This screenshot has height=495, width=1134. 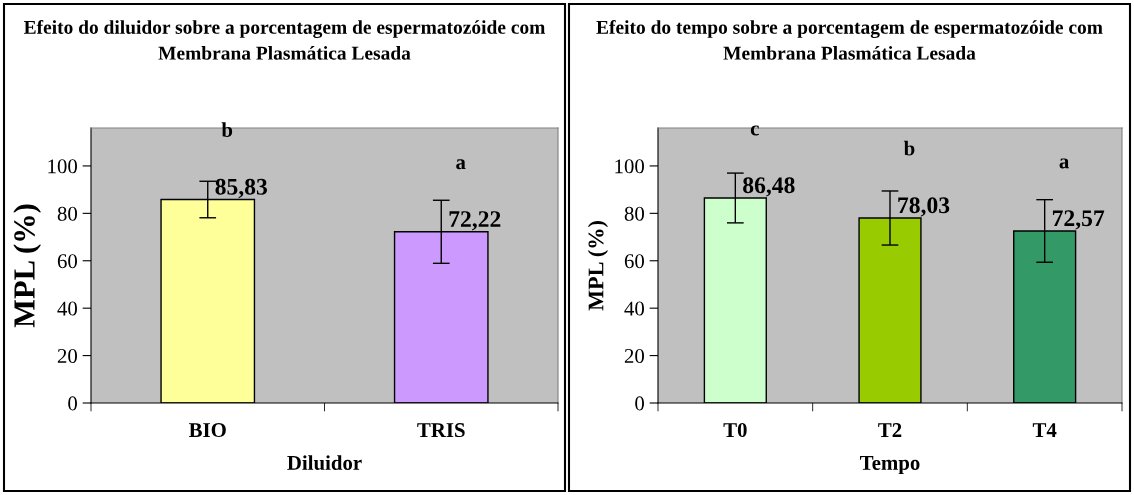 What do you see at coordinates (769, 187) in the screenshot?
I see `data-label: 86,48` at bounding box center [769, 187].